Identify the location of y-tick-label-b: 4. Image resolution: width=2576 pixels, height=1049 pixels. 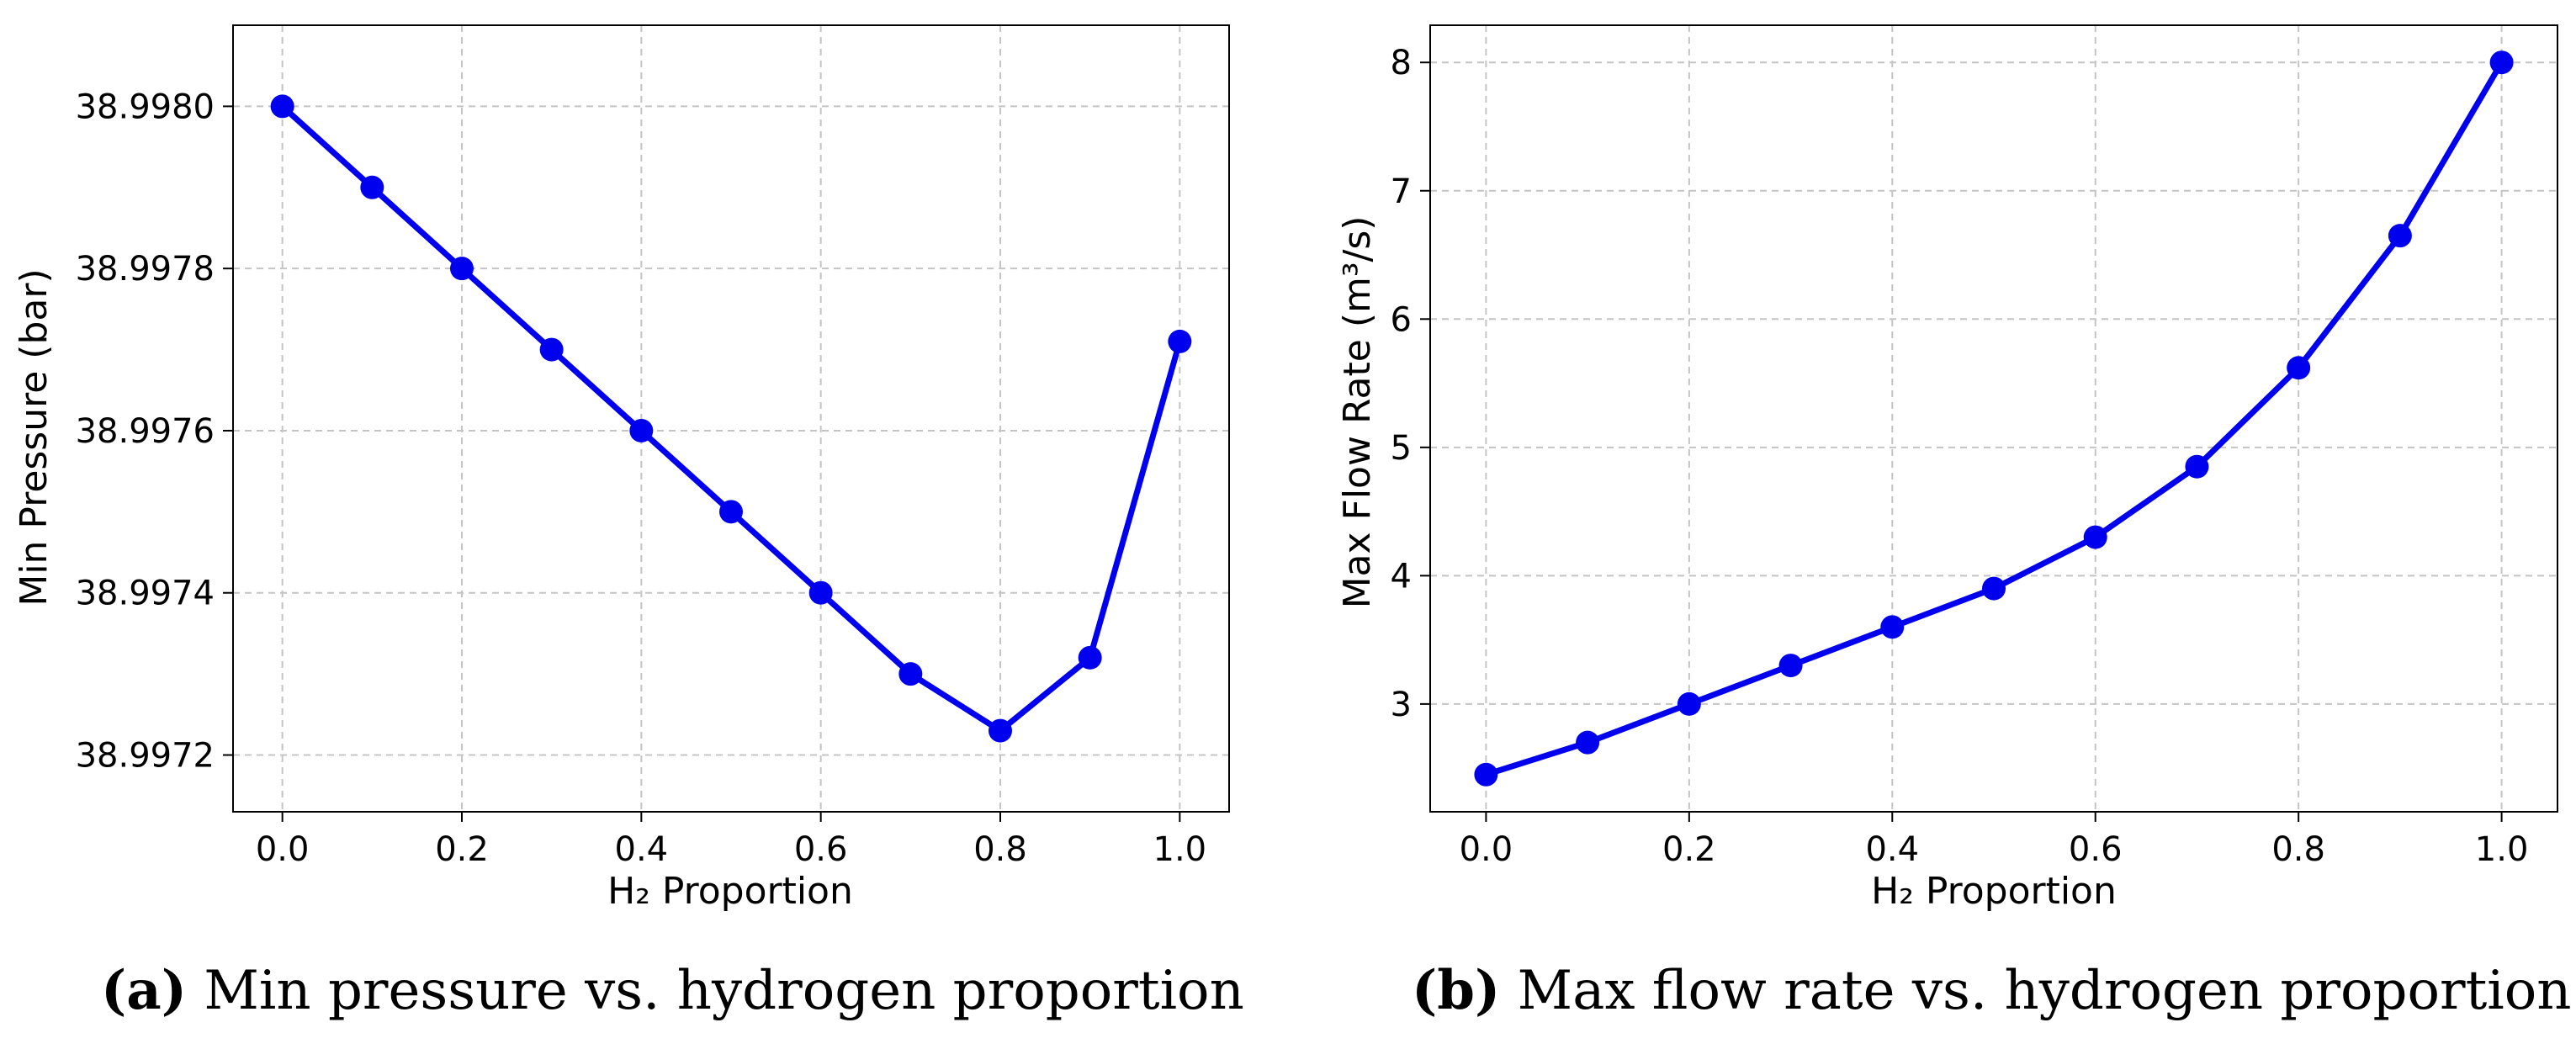
(1401, 576).